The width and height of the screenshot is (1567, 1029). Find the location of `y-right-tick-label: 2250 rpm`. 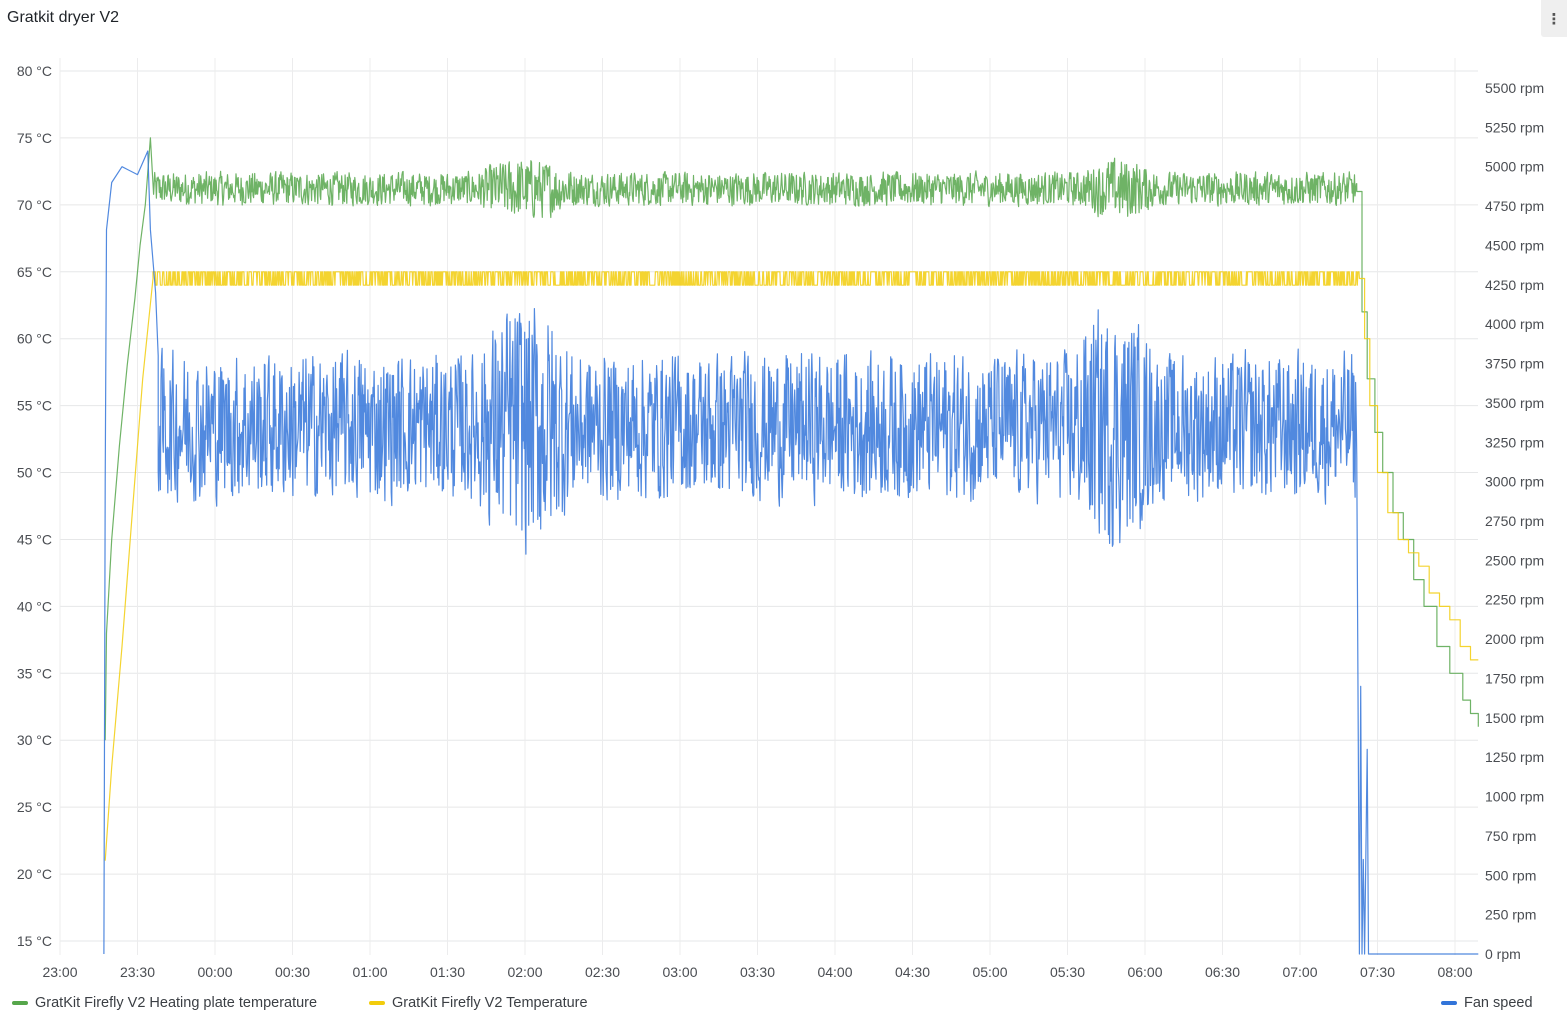

y-right-tick-label: 2250 rpm is located at coordinates (1514, 600).